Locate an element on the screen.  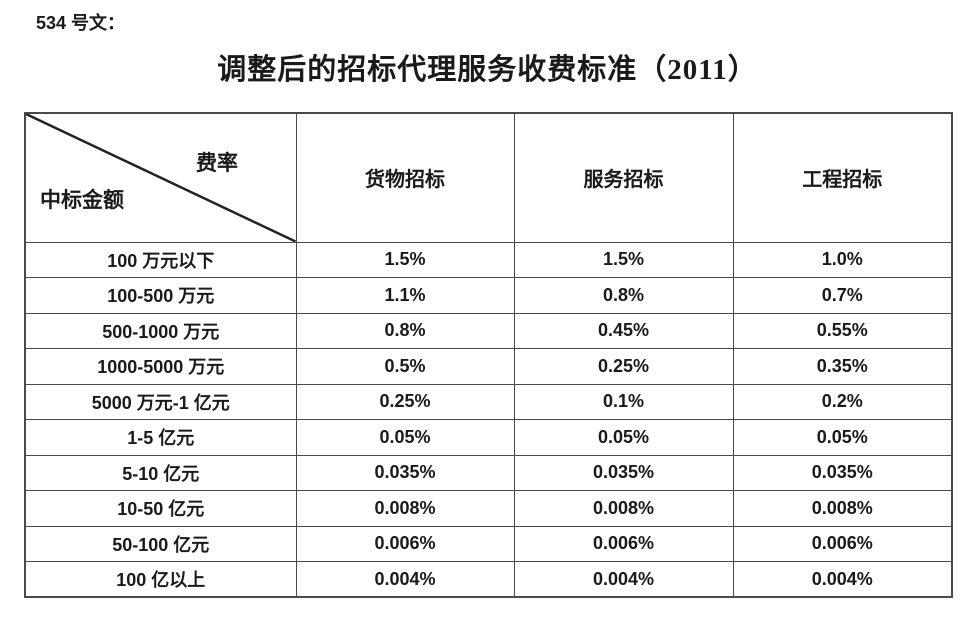
table-row: 1-5 亿元 0.05% 0.05% 0.05% is located at coordinates (488, 437).